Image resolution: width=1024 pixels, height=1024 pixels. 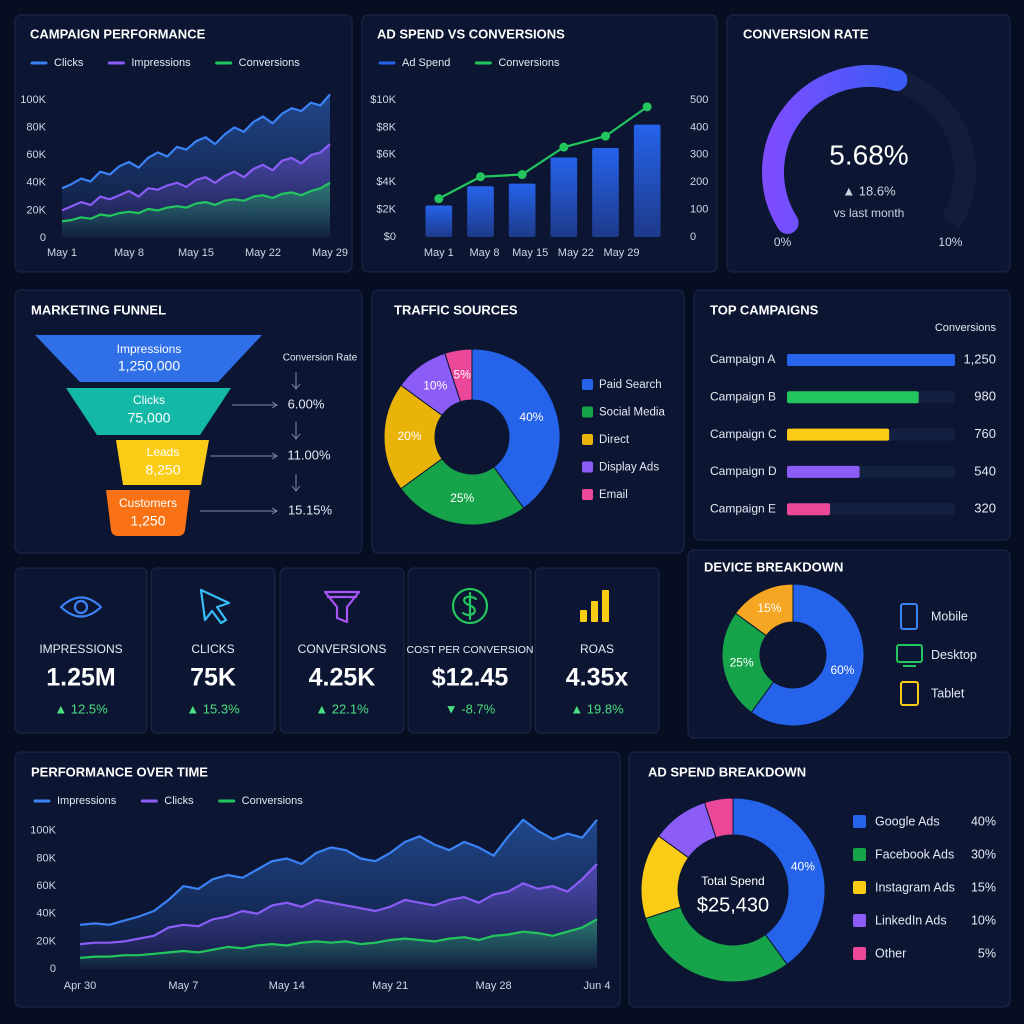 I want to click on y-tick-label: Campaign E, so click(x=743, y=508).